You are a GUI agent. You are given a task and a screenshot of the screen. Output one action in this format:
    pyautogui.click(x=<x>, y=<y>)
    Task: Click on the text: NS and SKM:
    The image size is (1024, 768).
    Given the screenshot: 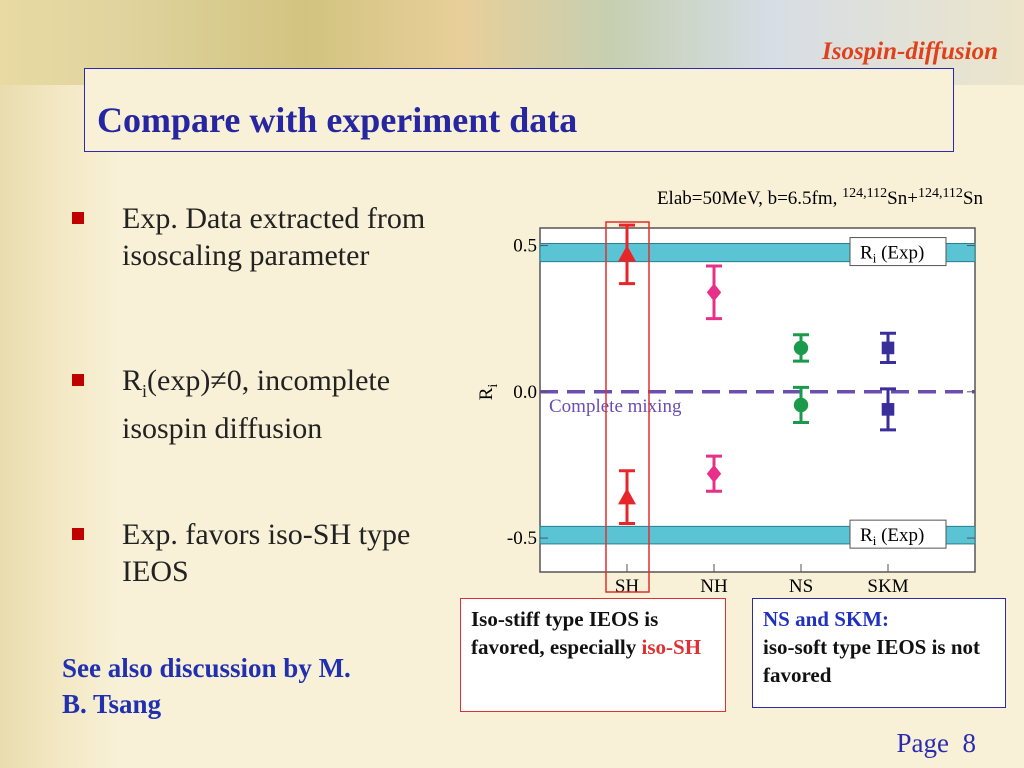 What is the action you would take?
    pyautogui.click(x=826, y=619)
    